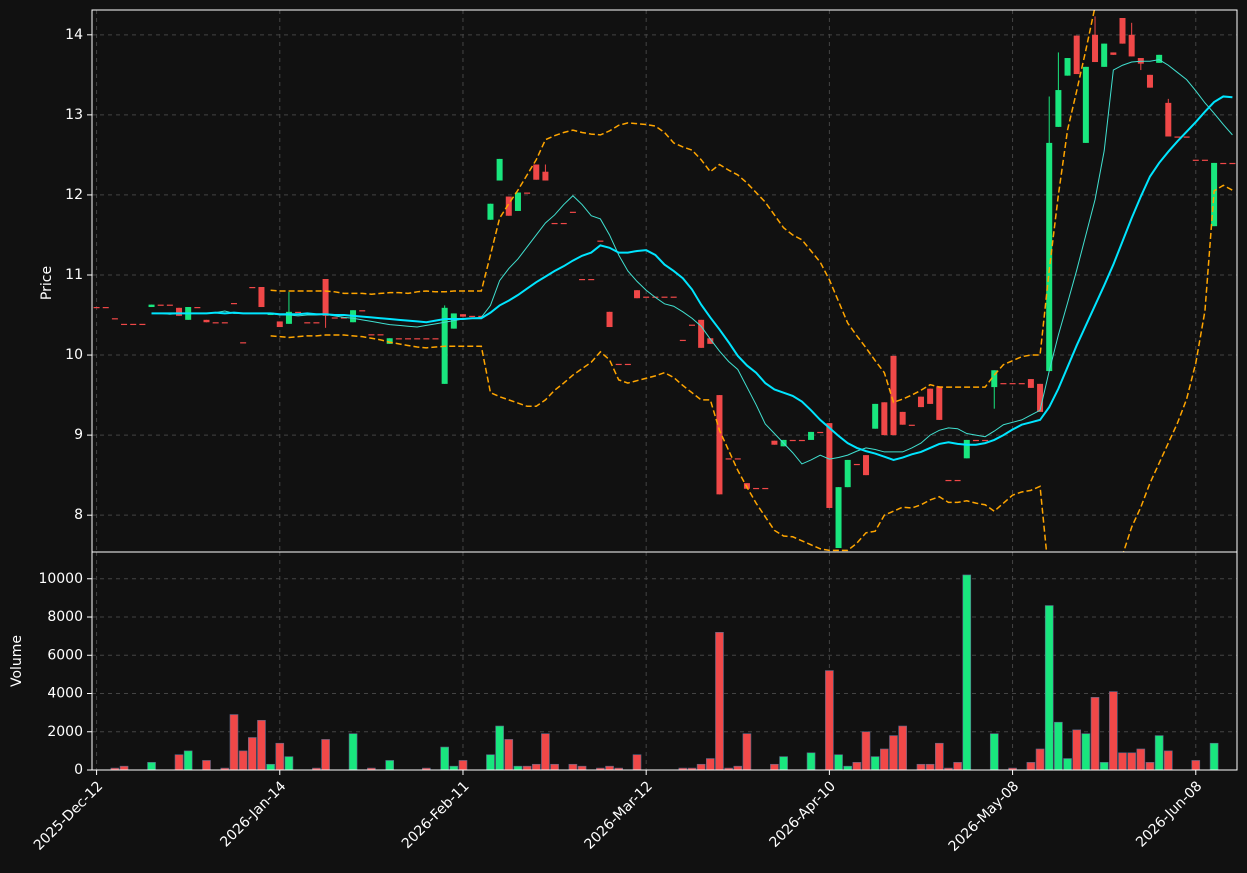 This screenshot has width=1247, height=873. What do you see at coordinates (74, 35) in the screenshot?
I see `y-tick-label: 14` at bounding box center [74, 35].